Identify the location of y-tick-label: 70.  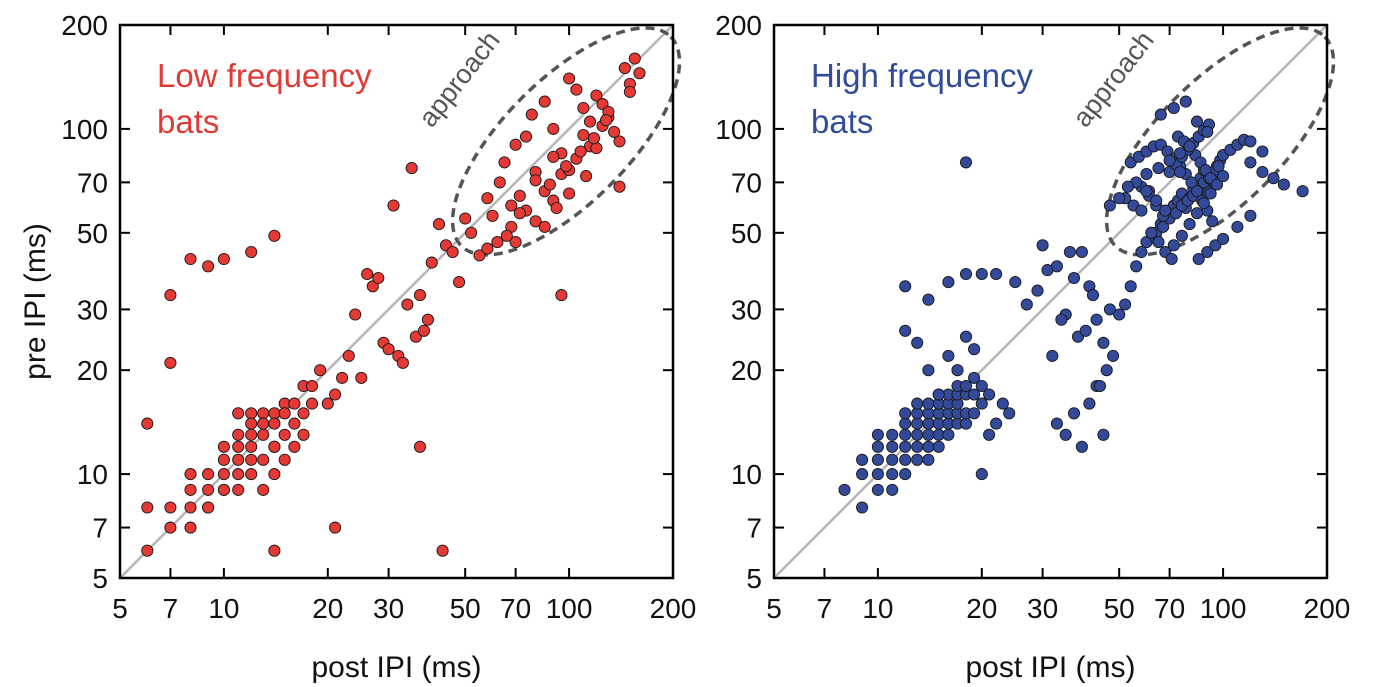
(746, 182).